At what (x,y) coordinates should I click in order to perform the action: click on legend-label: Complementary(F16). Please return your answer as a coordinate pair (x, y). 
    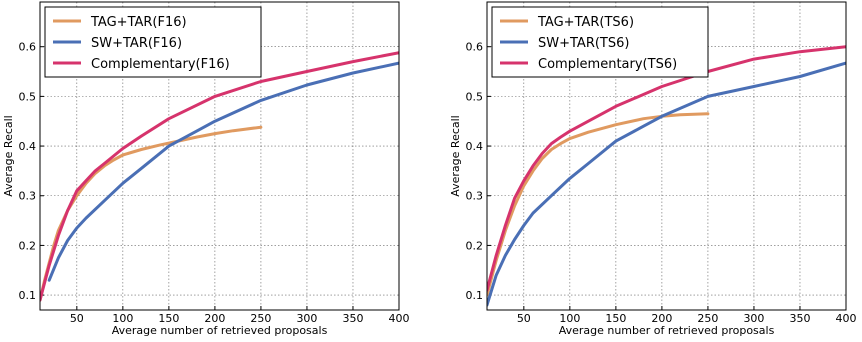
    Looking at the image, I should click on (160, 64).